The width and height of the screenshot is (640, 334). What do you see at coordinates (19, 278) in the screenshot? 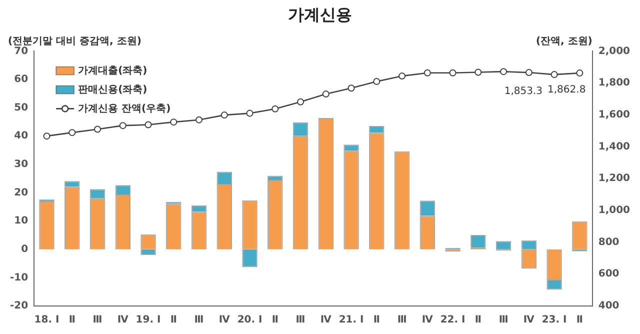
I see `y-tick-label: -10` at bounding box center [19, 278].